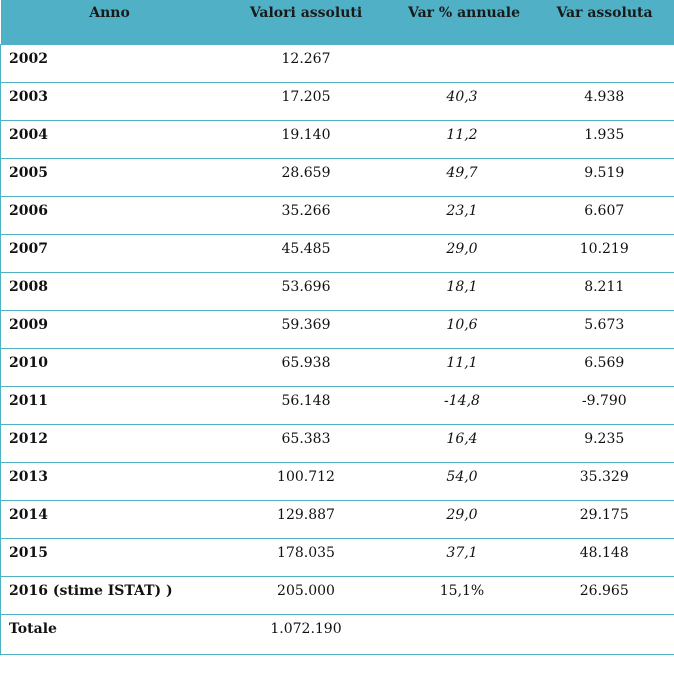 The height and width of the screenshot is (674, 674). What do you see at coordinates (306, 634) in the screenshot?
I see `cell-valori: 1.072.190` at bounding box center [306, 634].